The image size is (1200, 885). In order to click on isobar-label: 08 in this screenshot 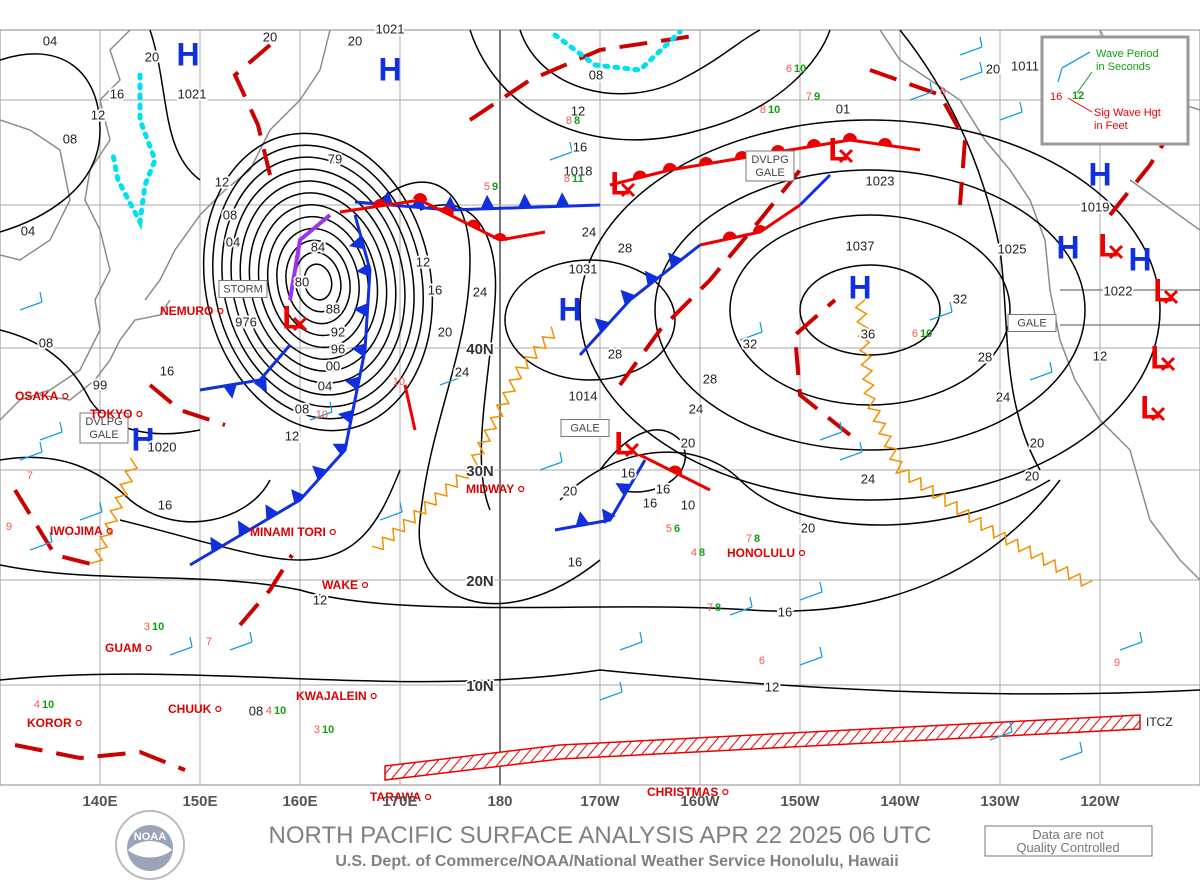, I will do `click(230, 214)`.